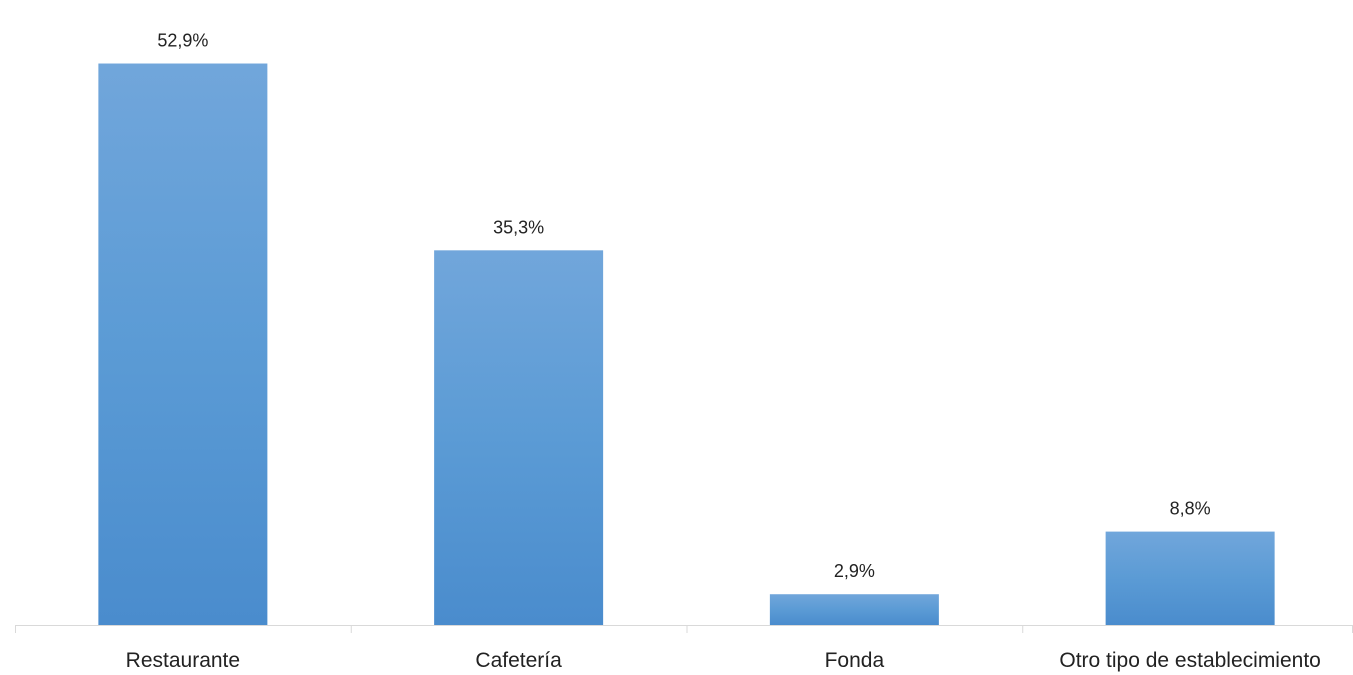 The image size is (1353, 675). Describe the element at coordinates (1190, 509) in the screenshot. I see `data-label-otro-tipo-de-establecimiento: 8,8%` at that location.